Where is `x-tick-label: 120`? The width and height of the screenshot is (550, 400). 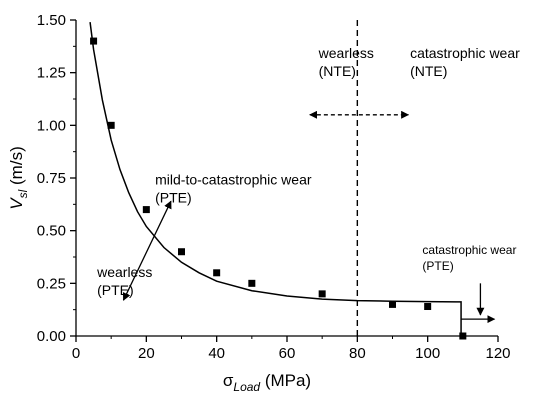 x-tick-label: 120 is located at coordinates (497, 353).